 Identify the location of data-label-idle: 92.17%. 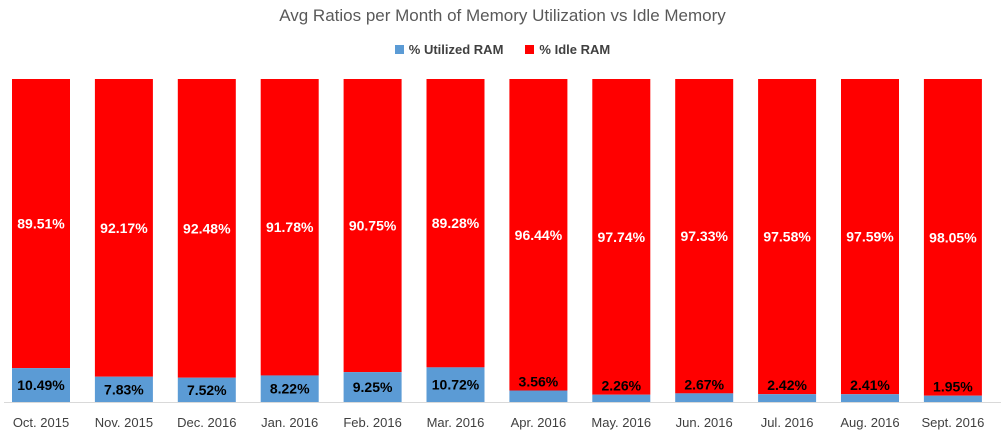
(124, 228).